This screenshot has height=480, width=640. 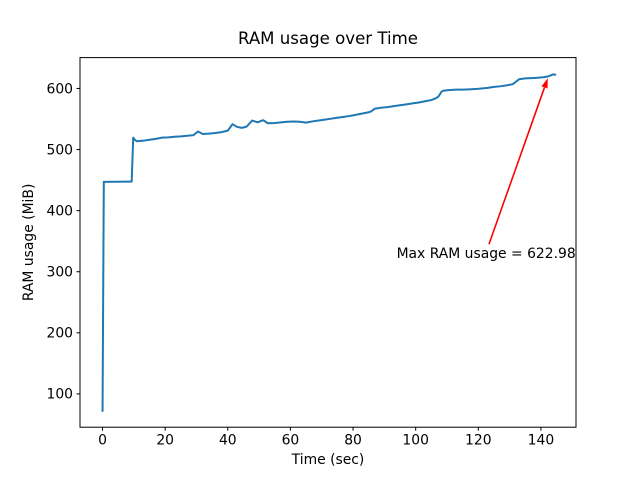 I want to click on annotation-arrow-head, so click(x=544, y=83).